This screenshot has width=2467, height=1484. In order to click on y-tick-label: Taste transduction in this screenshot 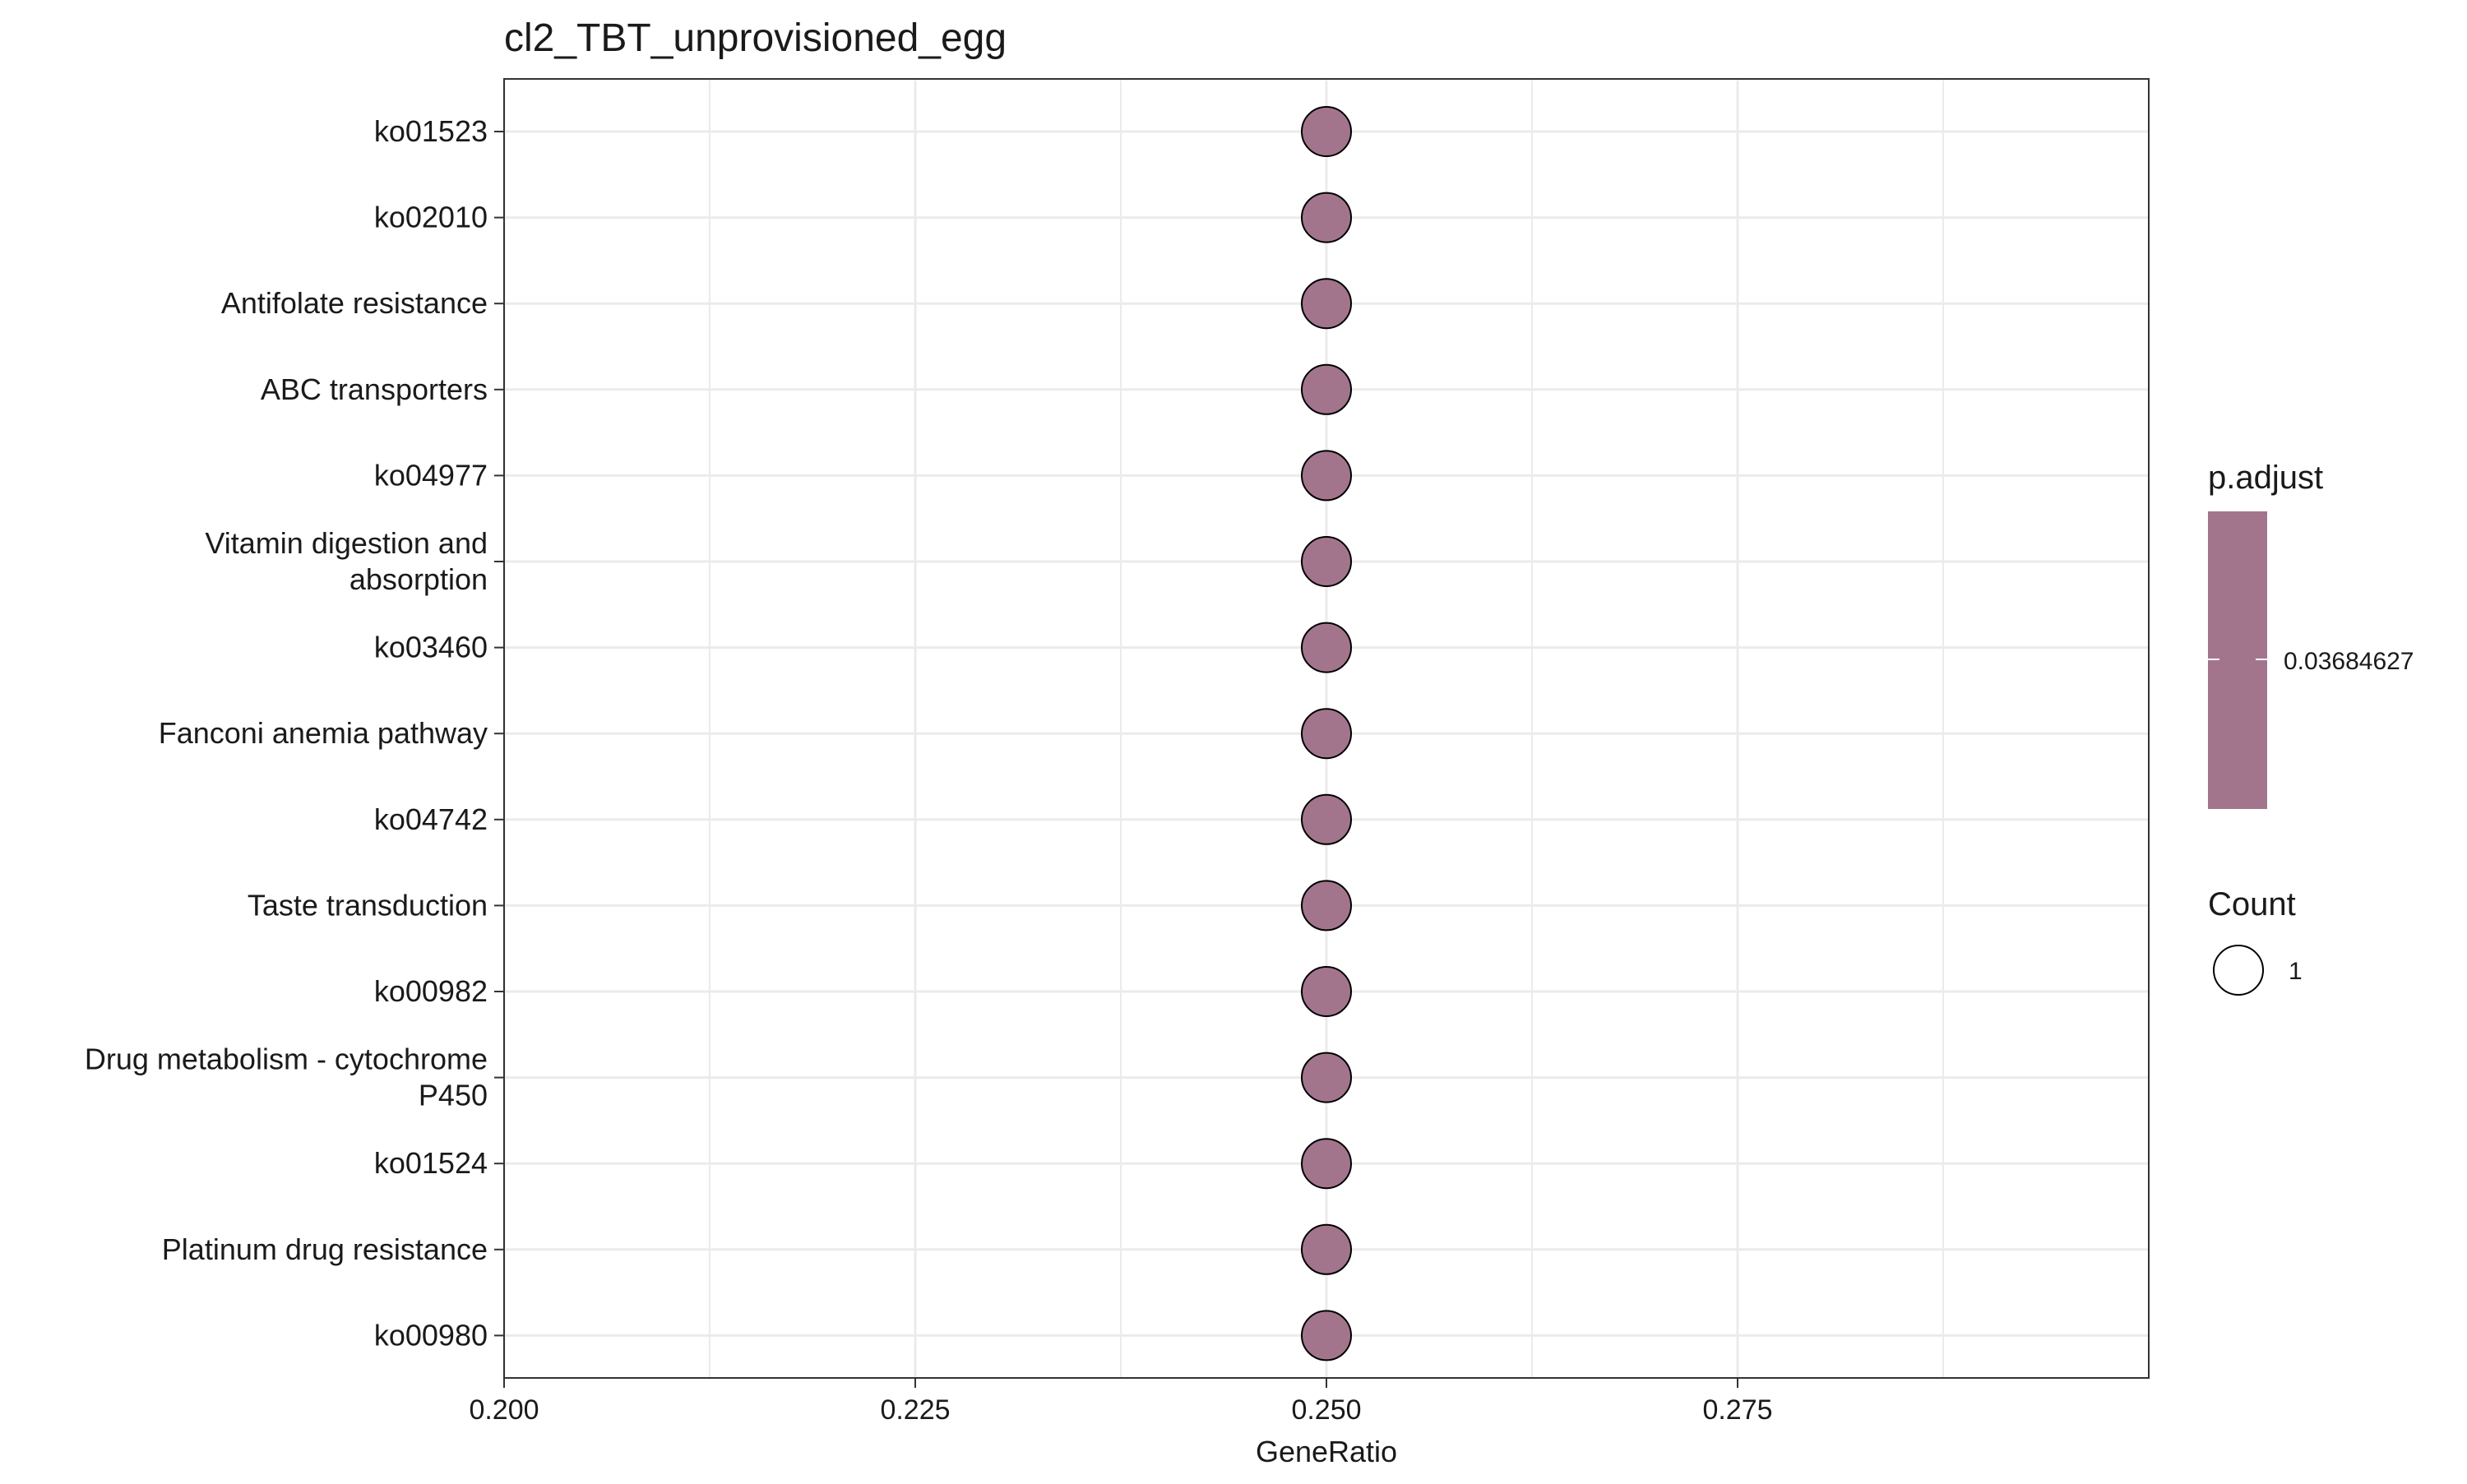, I will do `click(368, 905)`.